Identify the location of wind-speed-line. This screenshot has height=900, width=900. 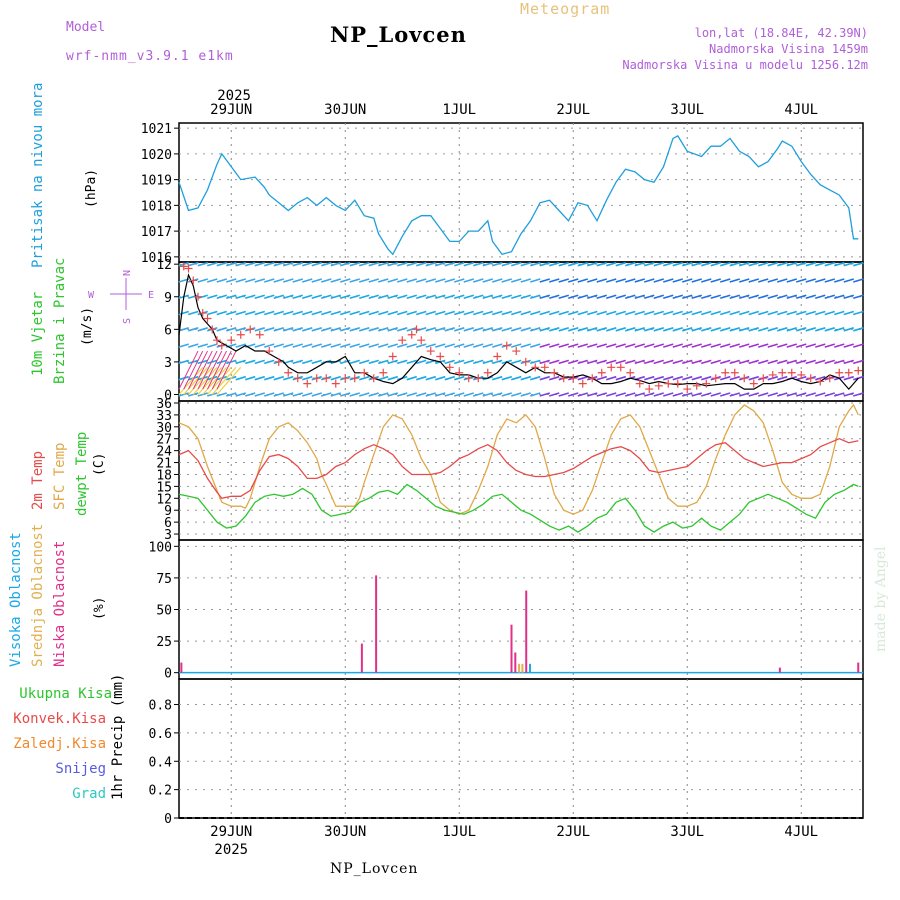
(518, 332).